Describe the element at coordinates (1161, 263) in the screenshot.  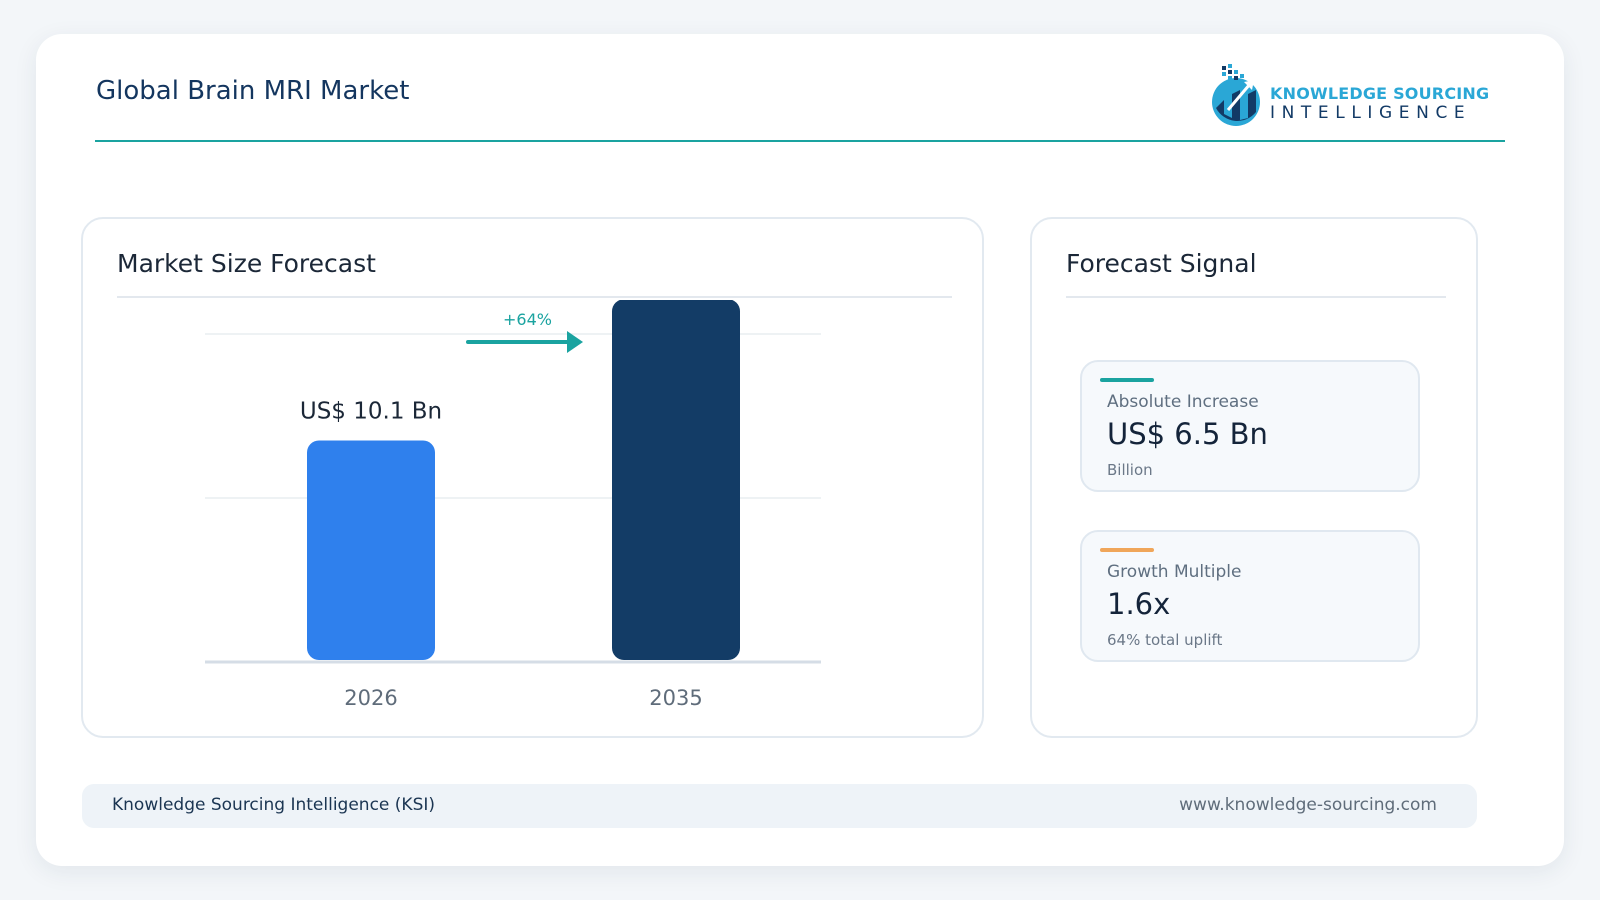
I see `panel-title-forecast-signal: Forecast Signal` at that location.